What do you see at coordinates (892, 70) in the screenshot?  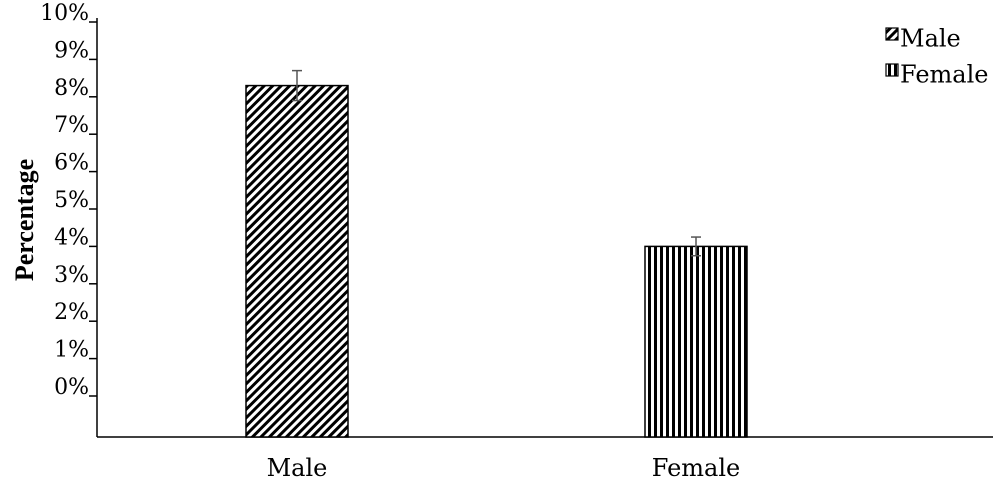 I see `legend-swatch-female` at bounding box center [892, 70].